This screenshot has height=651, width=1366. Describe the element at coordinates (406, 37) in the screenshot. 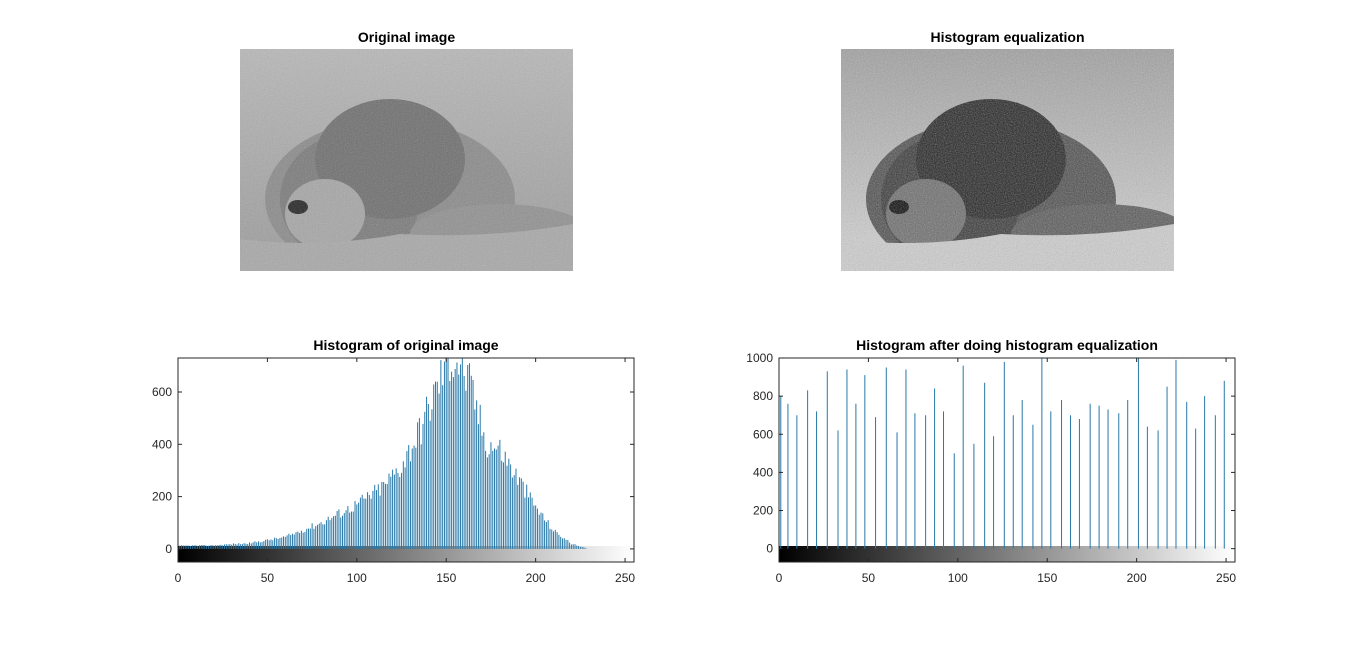

I see `original-image-title: Original image` at that location.